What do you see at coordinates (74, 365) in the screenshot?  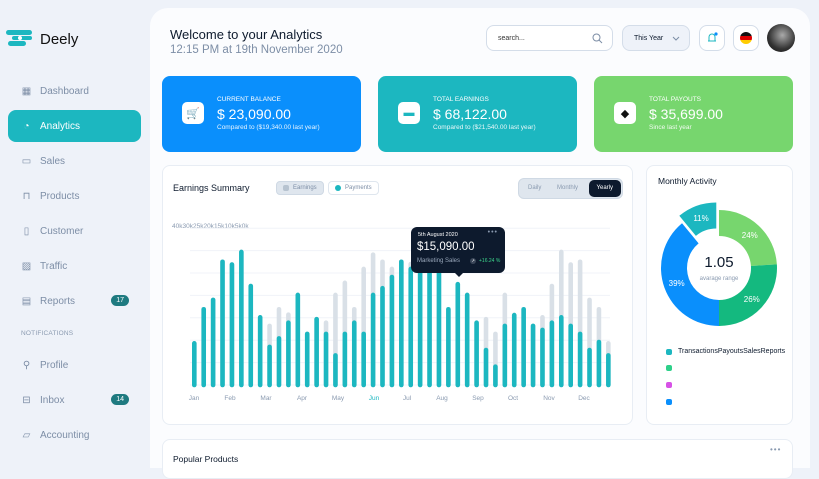 I see `sidebar-item-profile: ⚲ Profile` at bounding box center [74, 365].